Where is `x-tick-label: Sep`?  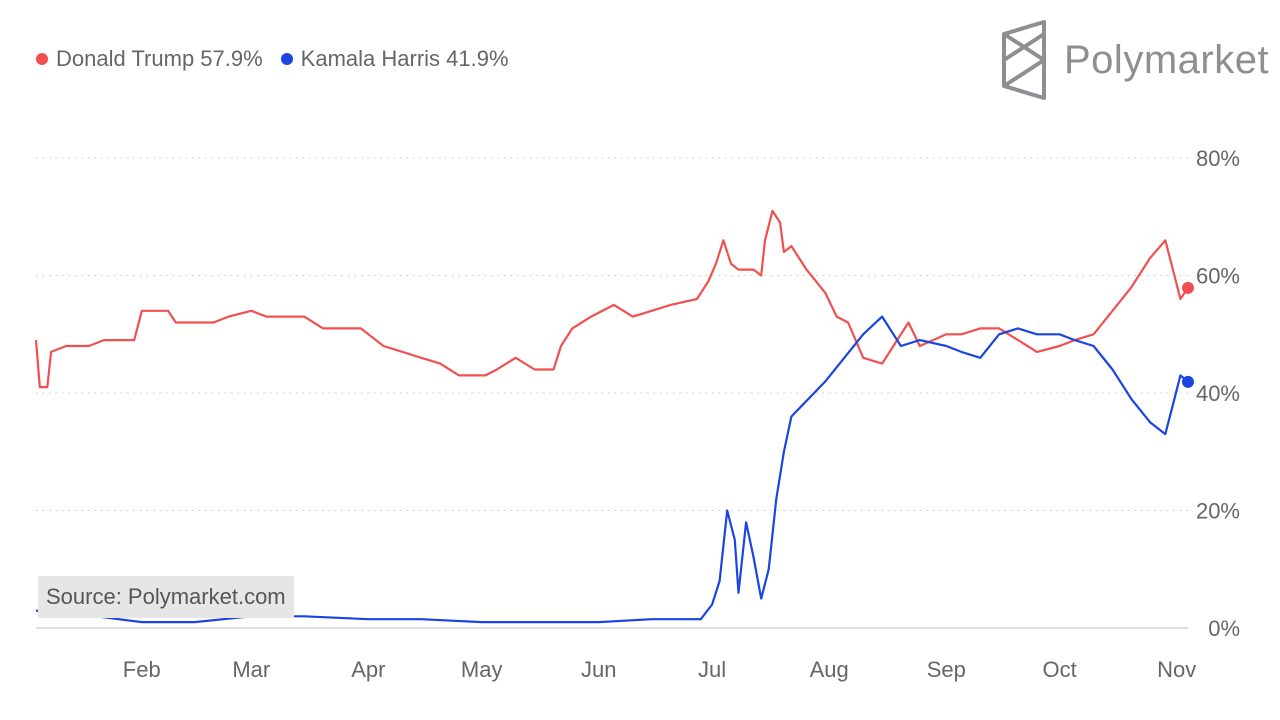 x-tick-label: Sep is located at coordinates (946, 669).